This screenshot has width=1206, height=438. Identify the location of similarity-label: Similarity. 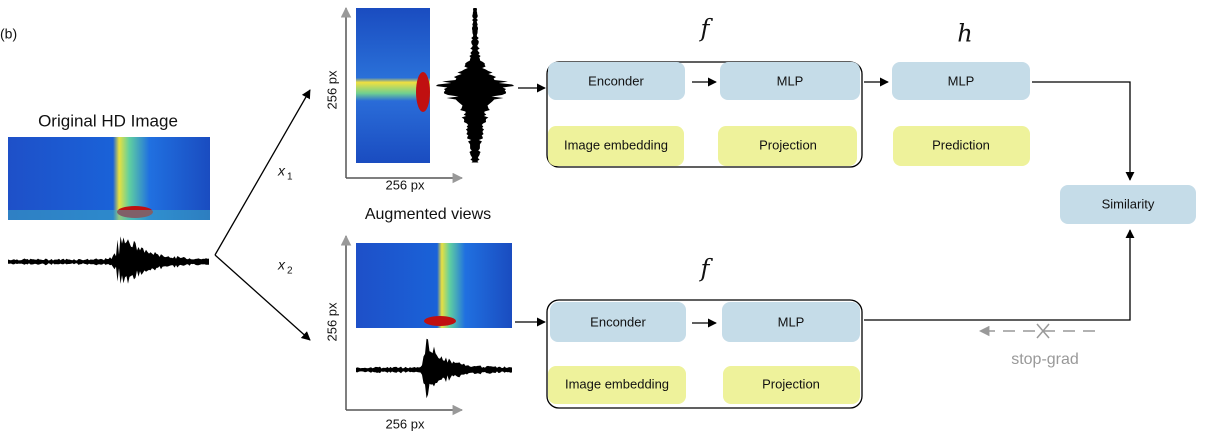
(1128, 203).